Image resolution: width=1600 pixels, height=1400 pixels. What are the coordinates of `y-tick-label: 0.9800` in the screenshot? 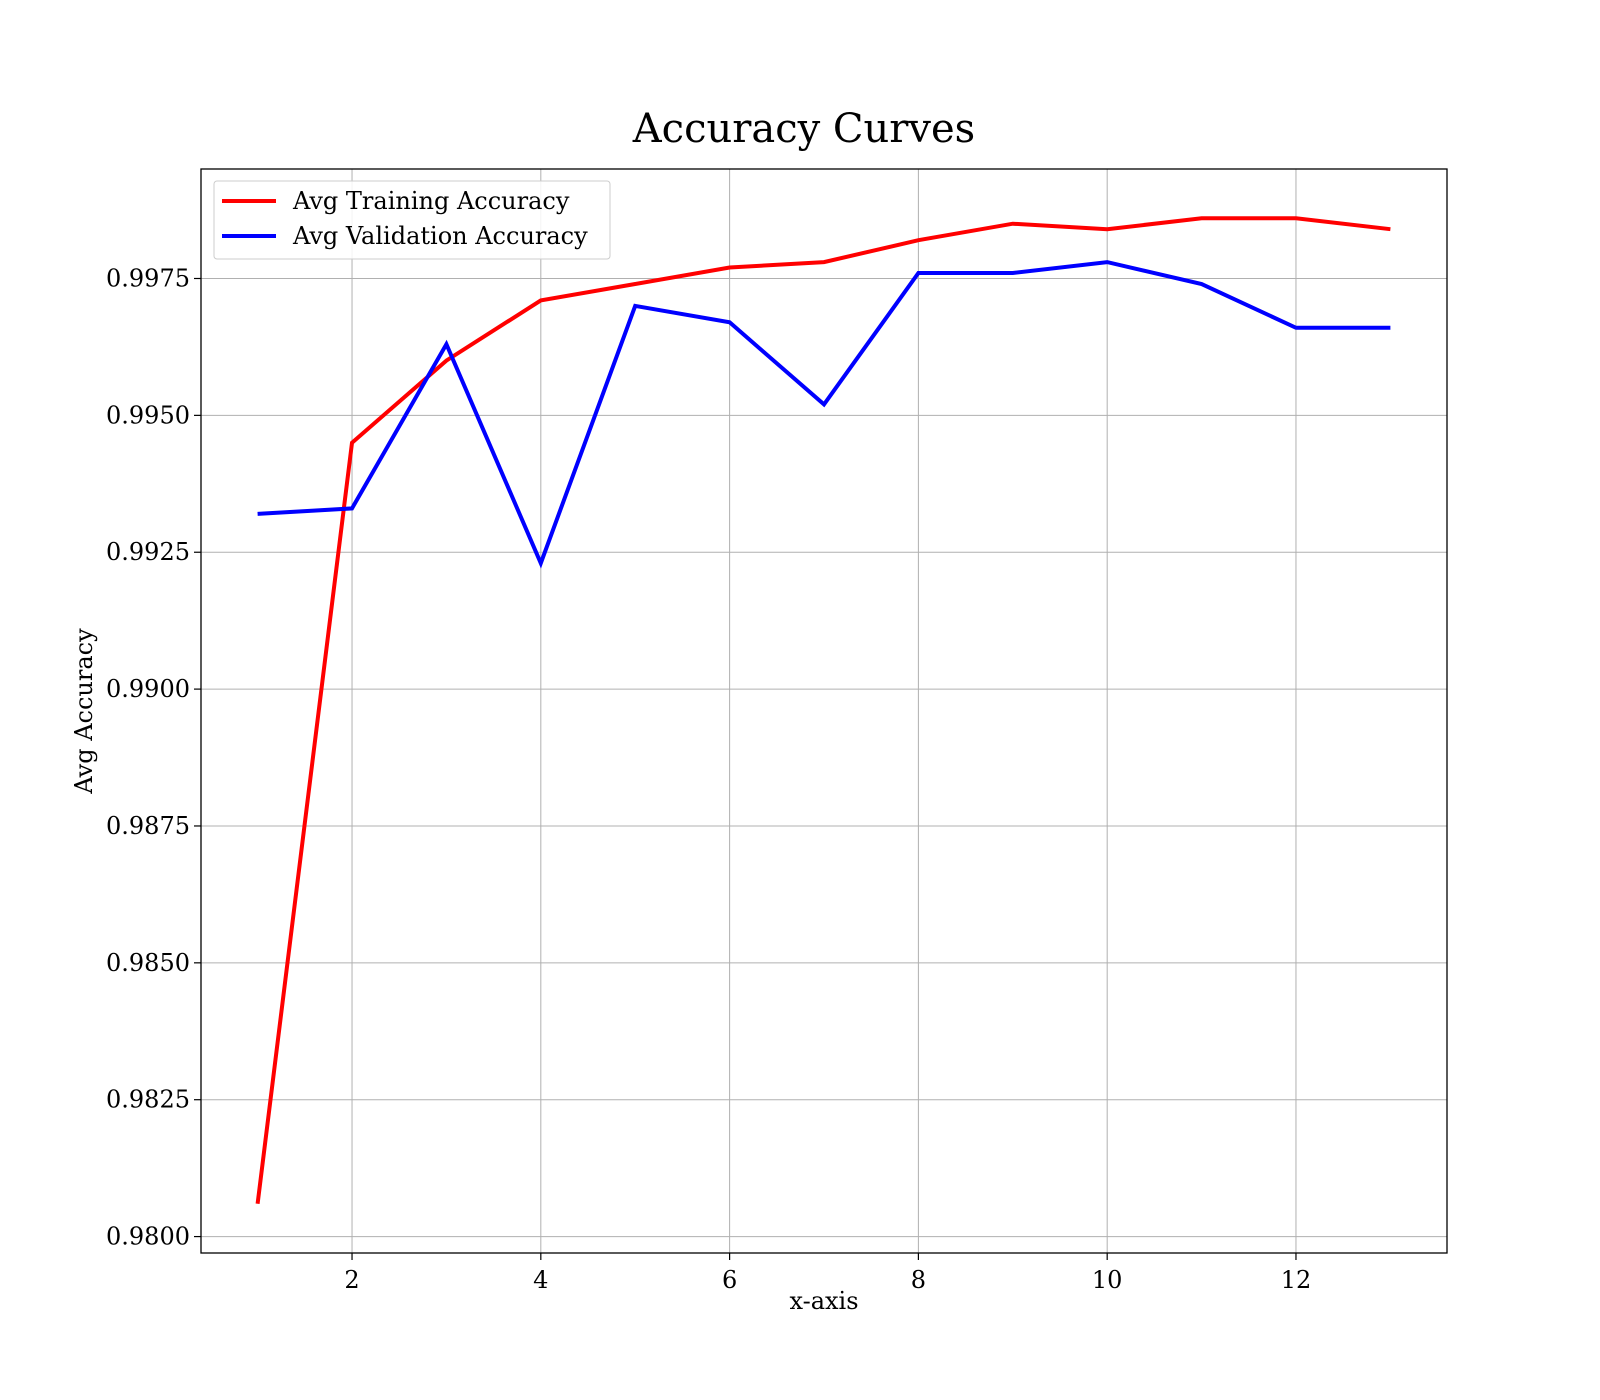 It's located at (148, 1237).